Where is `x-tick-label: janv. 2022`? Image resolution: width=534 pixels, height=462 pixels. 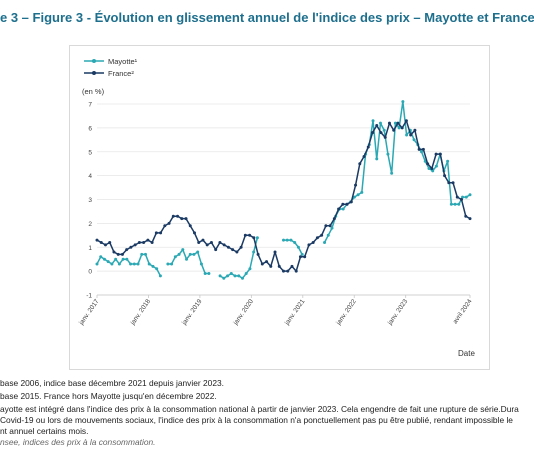
x-tick-label: janv. 2022 is located at coordinates (346, 312).